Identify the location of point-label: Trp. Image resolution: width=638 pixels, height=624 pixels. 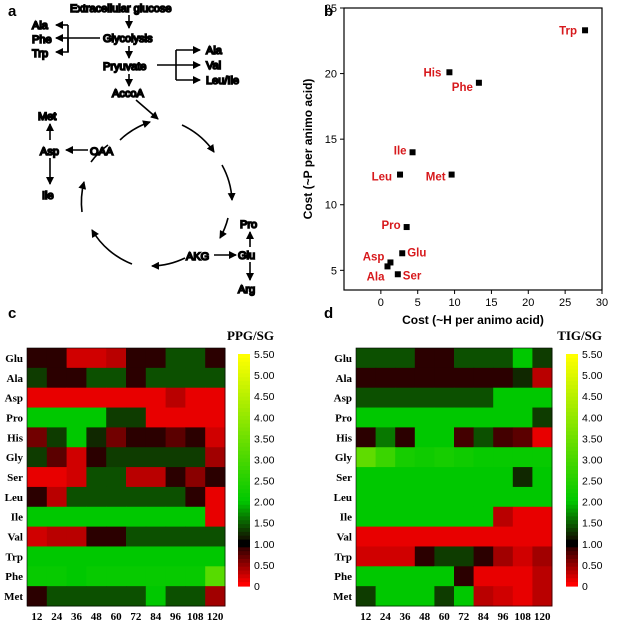
(568, 31).